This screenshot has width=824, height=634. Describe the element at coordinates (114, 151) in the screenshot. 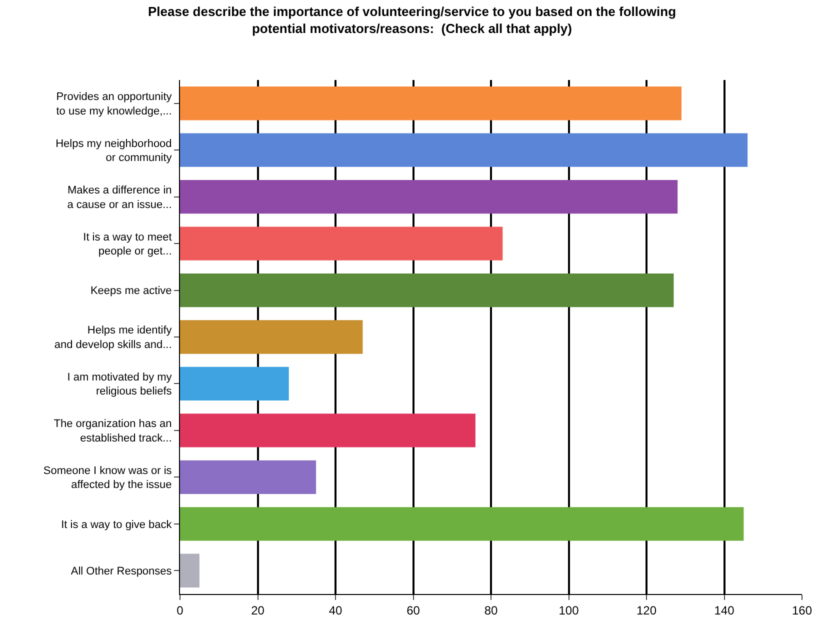

I see `y-tick-label: Helps my neighborhood or community` at that location.